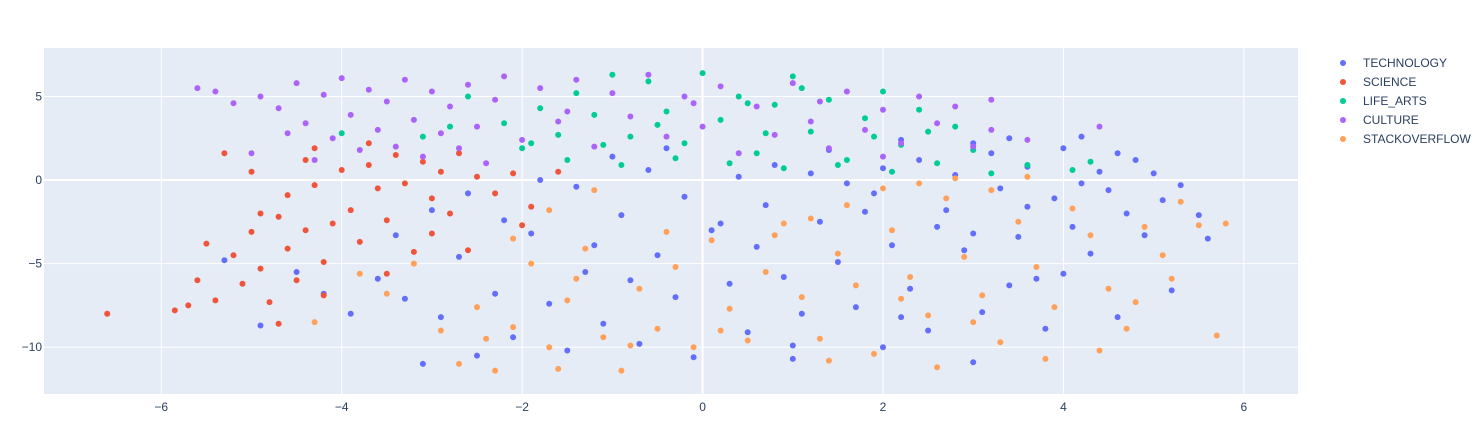 The width and height of the screenshot is (1482, 431). Describe the element at coordinates (1378, 82) in the screenshot. I see `legend-item-science: SCIENCE` at that location.